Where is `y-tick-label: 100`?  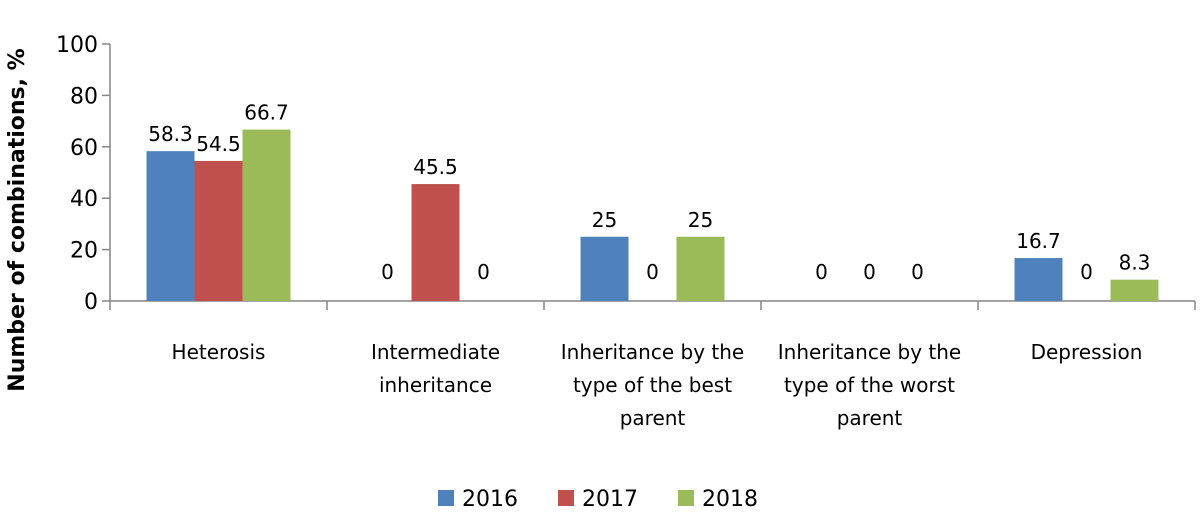
y-tick-label: 100 is located at coordinates (77, 45).